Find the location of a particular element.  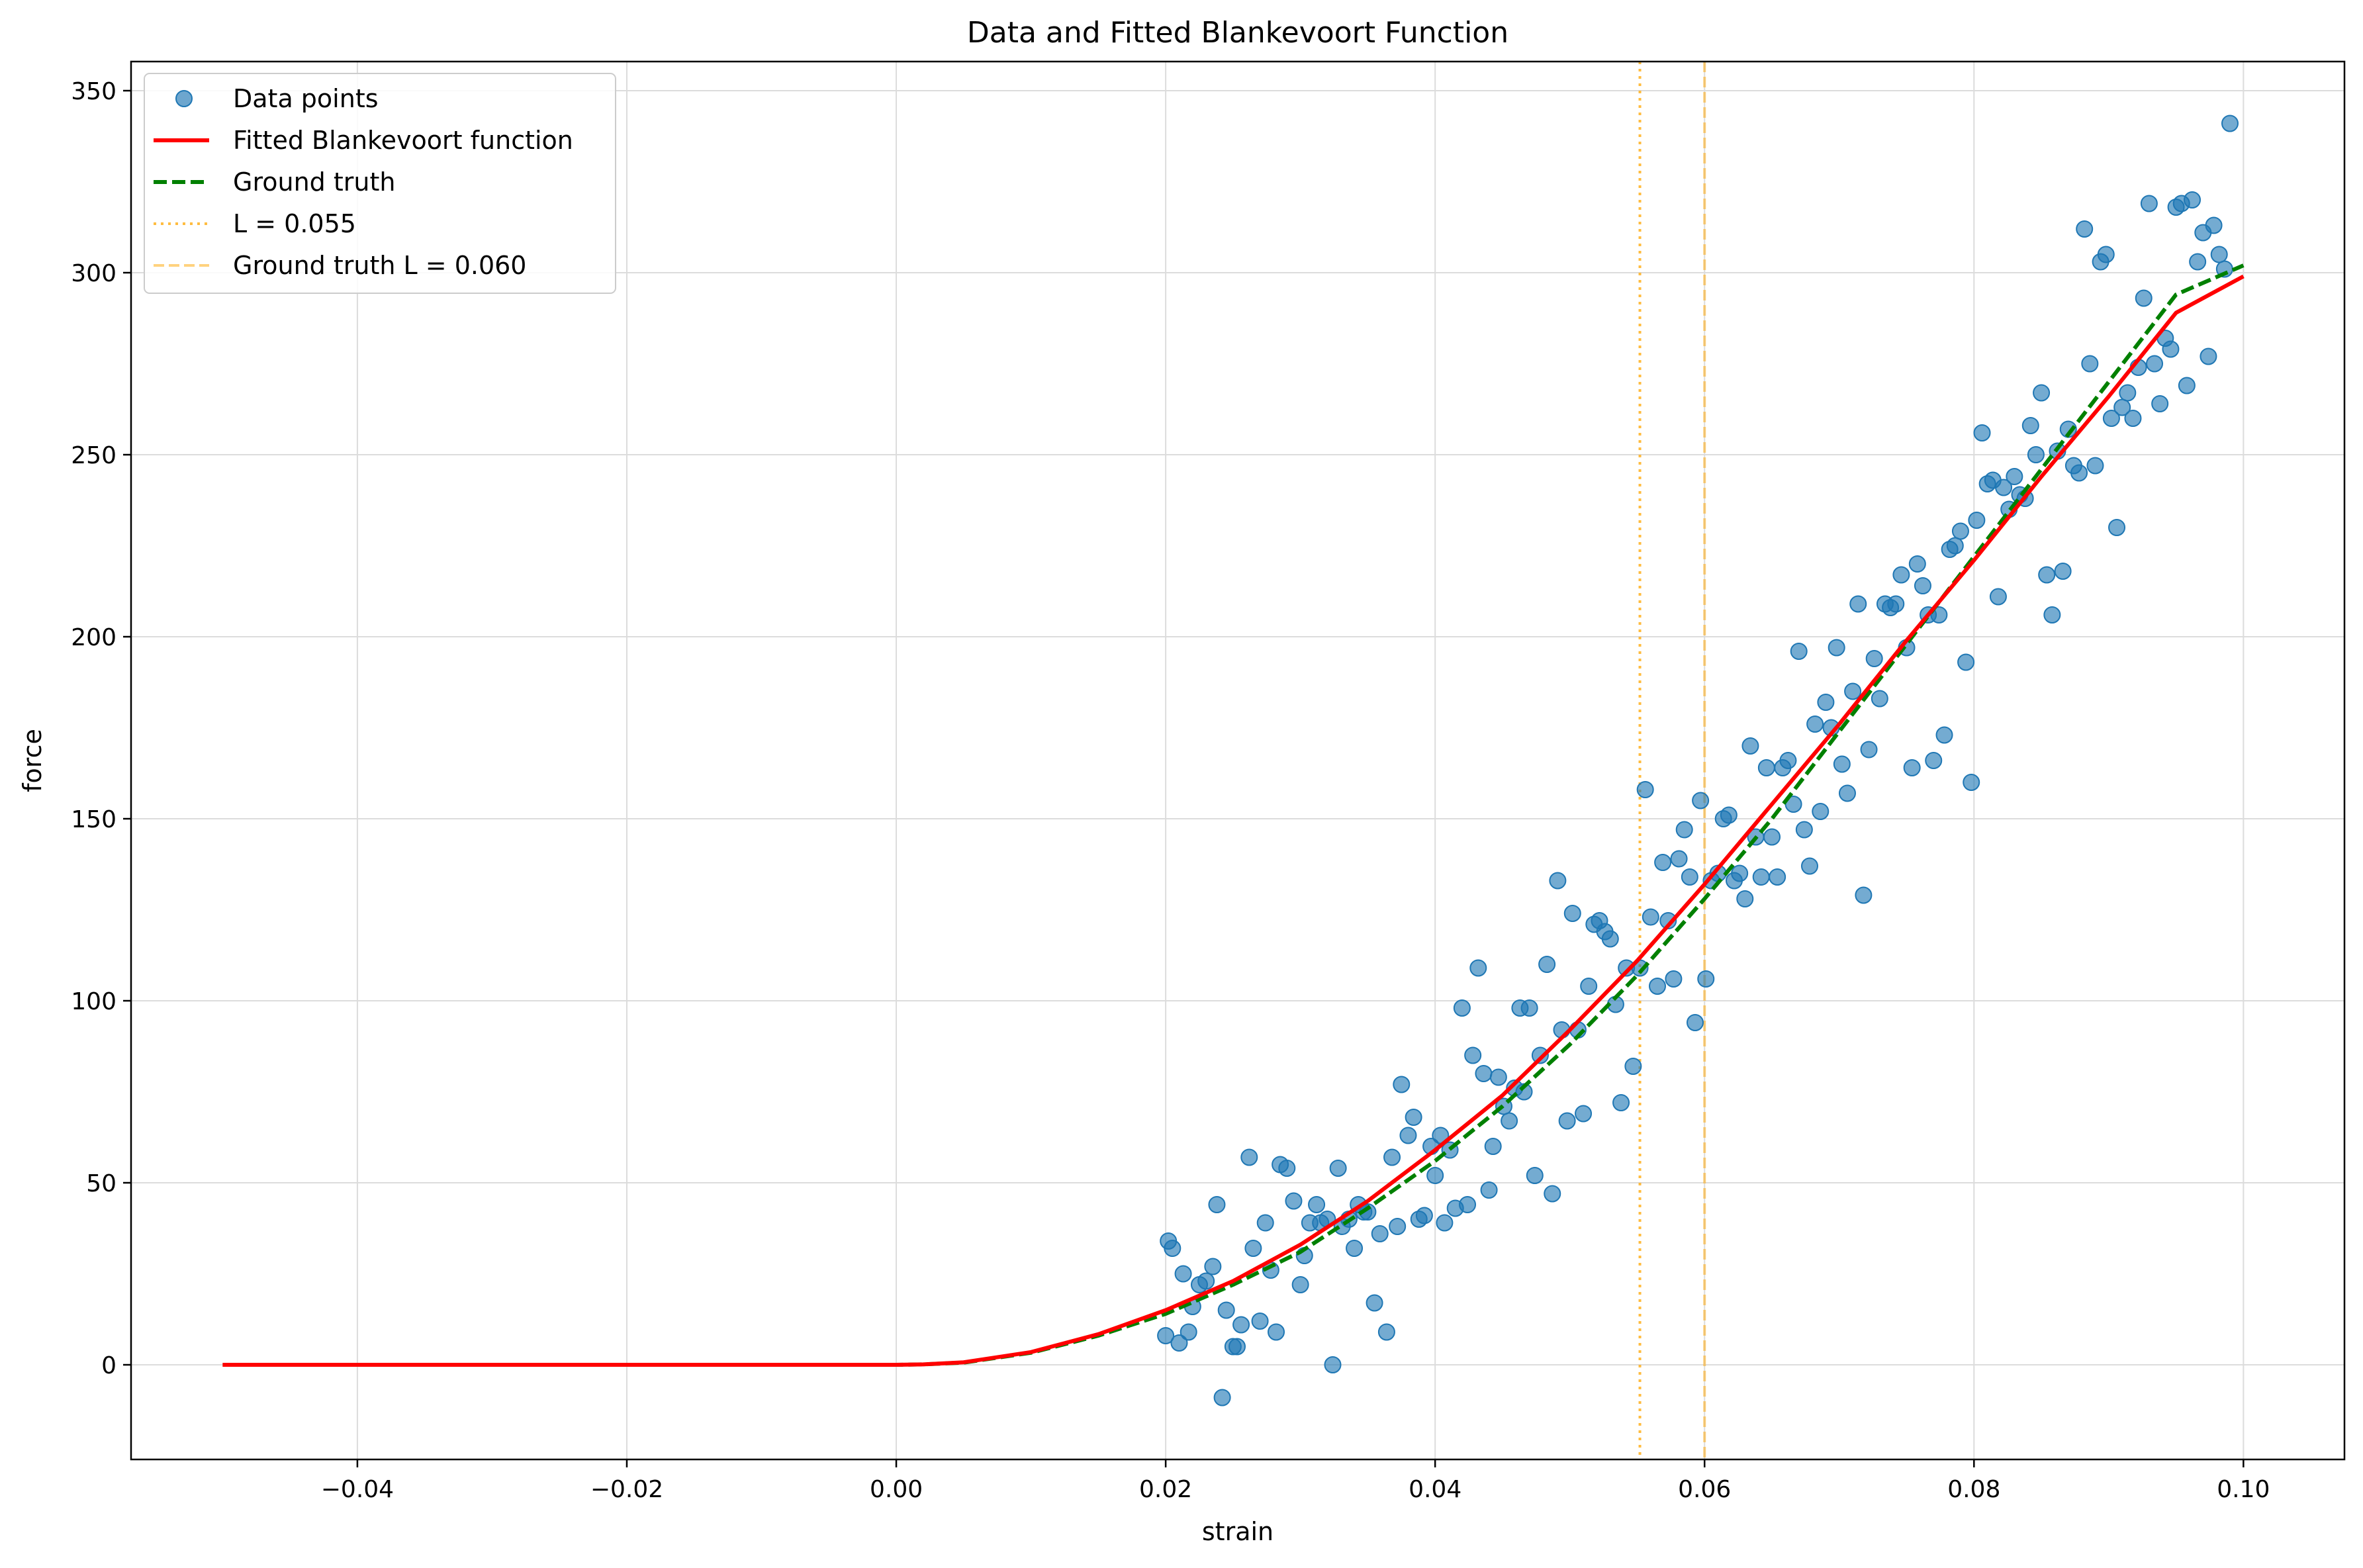

x-tick-label: −0.02 is located at coordinates (626, 1489).